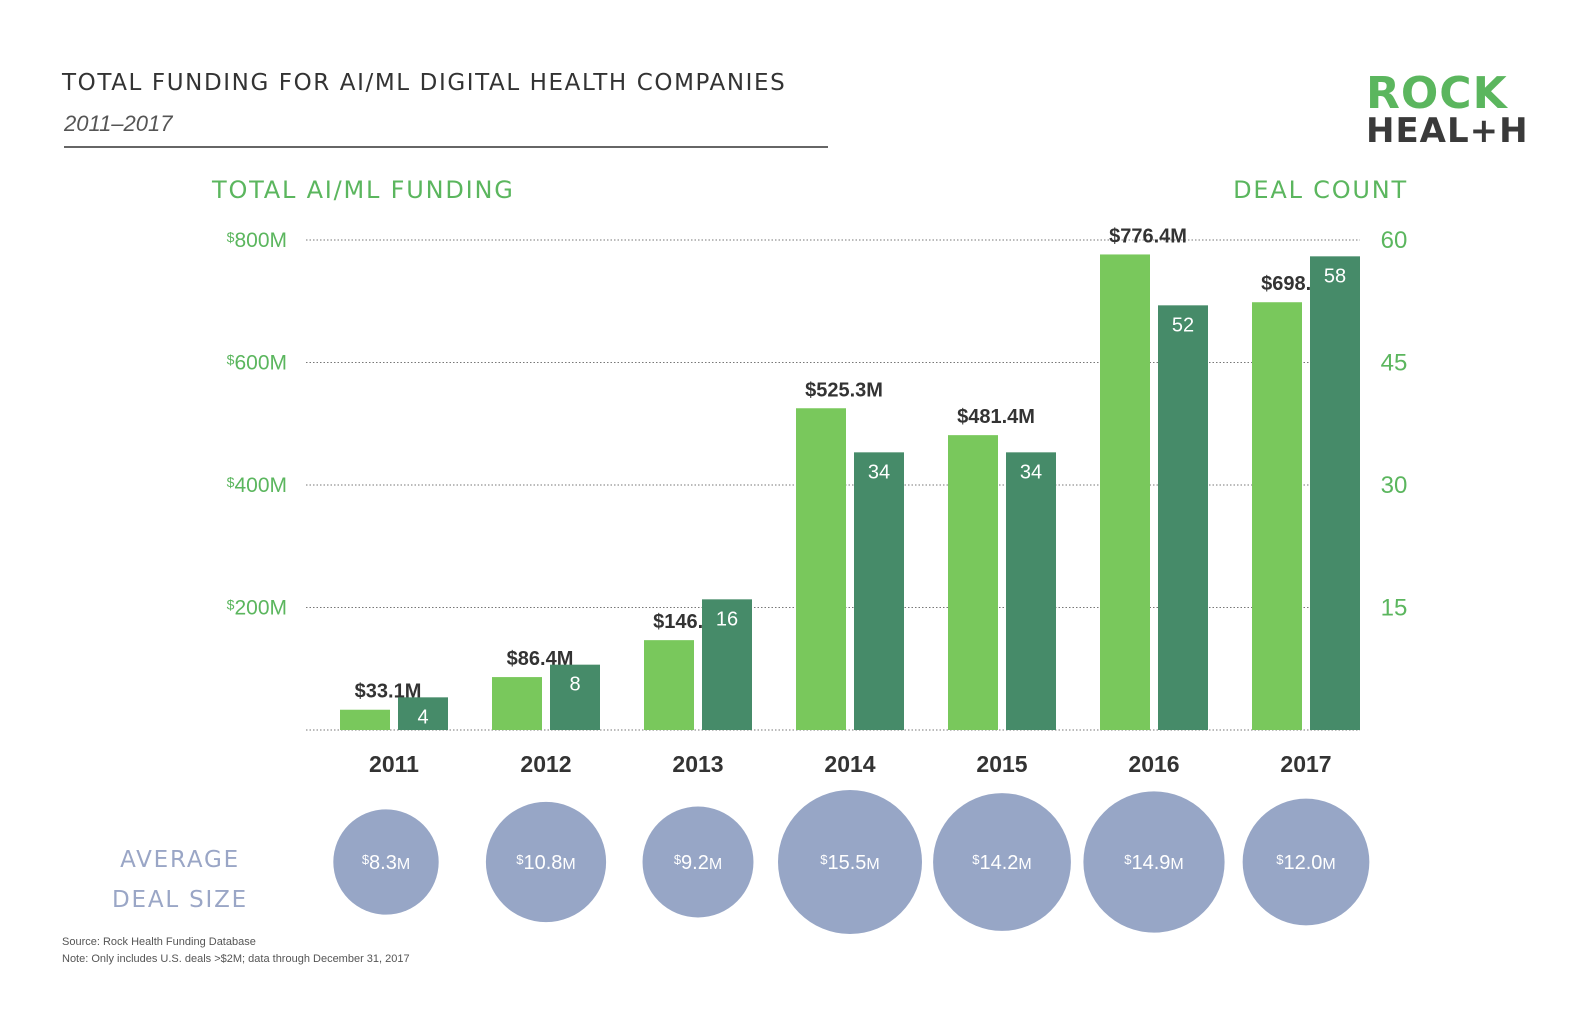 The width and height of the screenshot is (1596, 1014). What do you see at coordinates (118, 123) in the screenshot?
I see `page-subtitle: 2011–2017` at bounding box center [118, 123].